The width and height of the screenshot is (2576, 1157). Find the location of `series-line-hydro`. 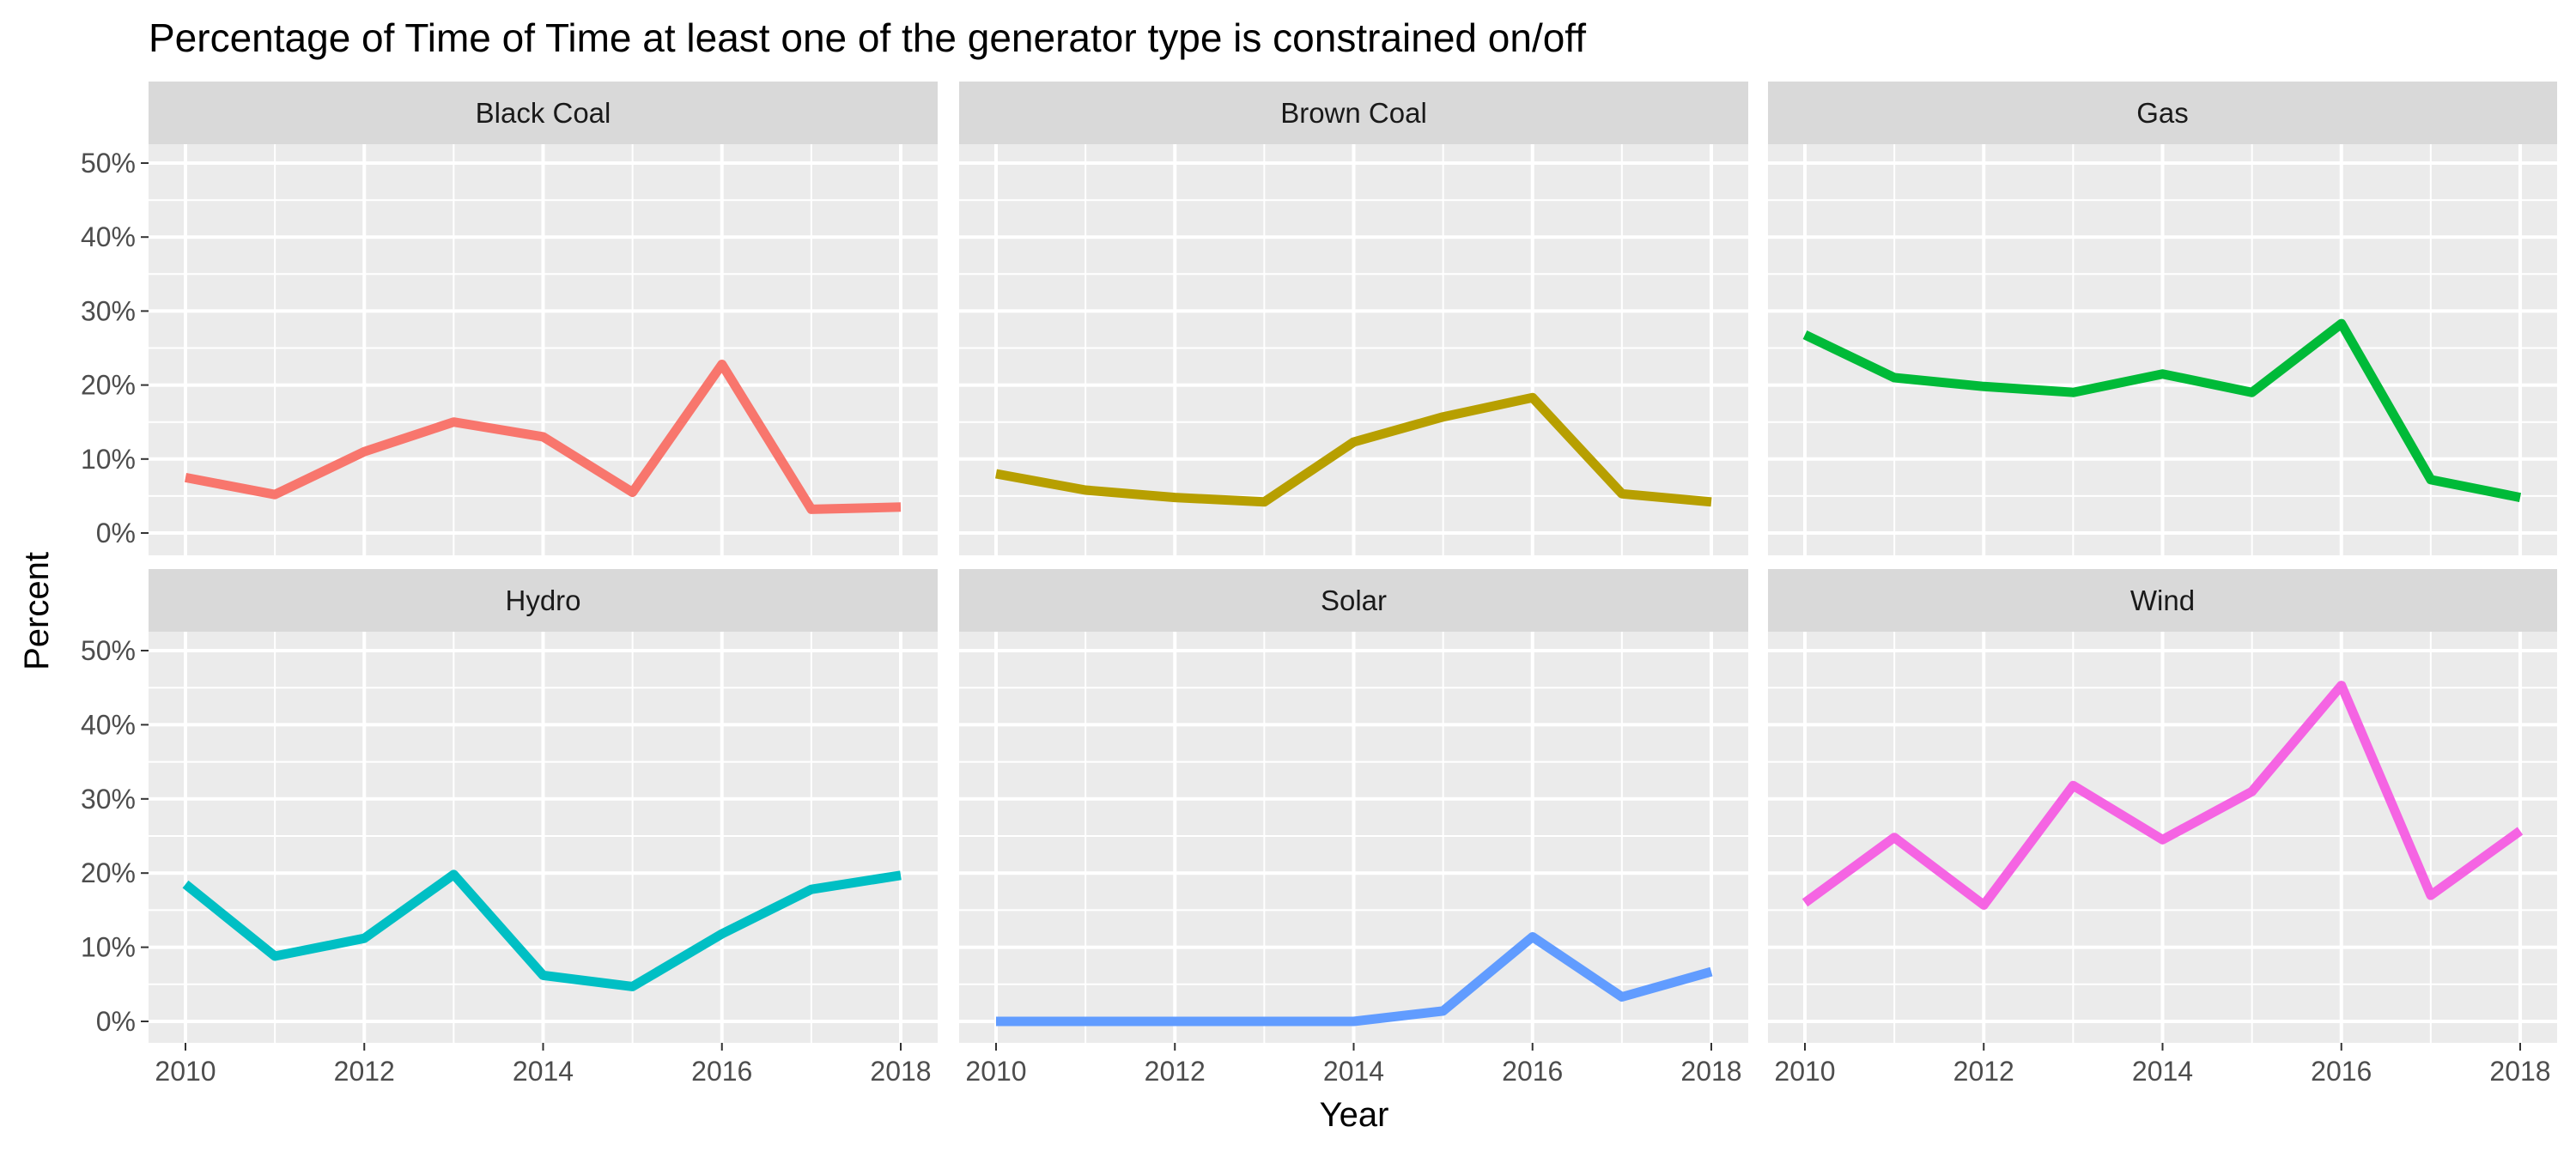

series-line-hydro is located at coordinates (542, 930).